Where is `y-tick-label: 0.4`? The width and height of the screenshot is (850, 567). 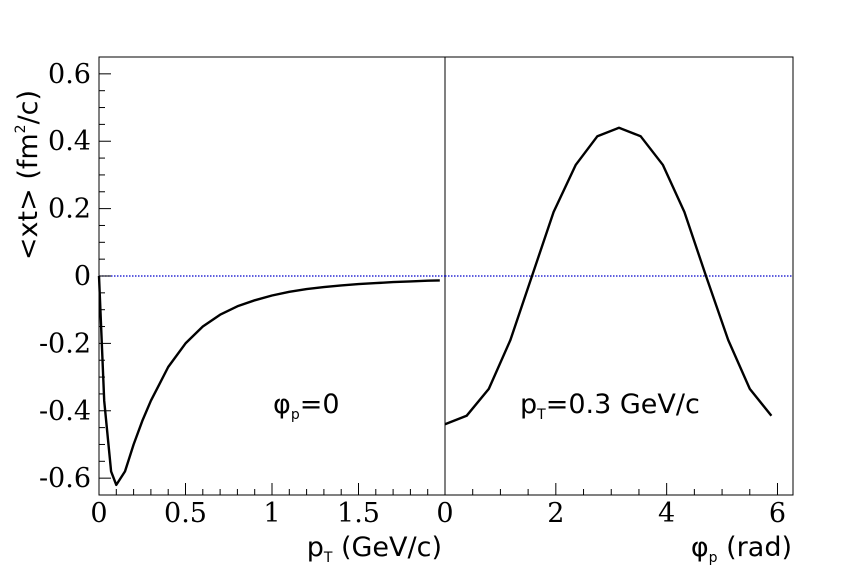
y-tick-label: 0.4 is located at coordinates (69, 141).